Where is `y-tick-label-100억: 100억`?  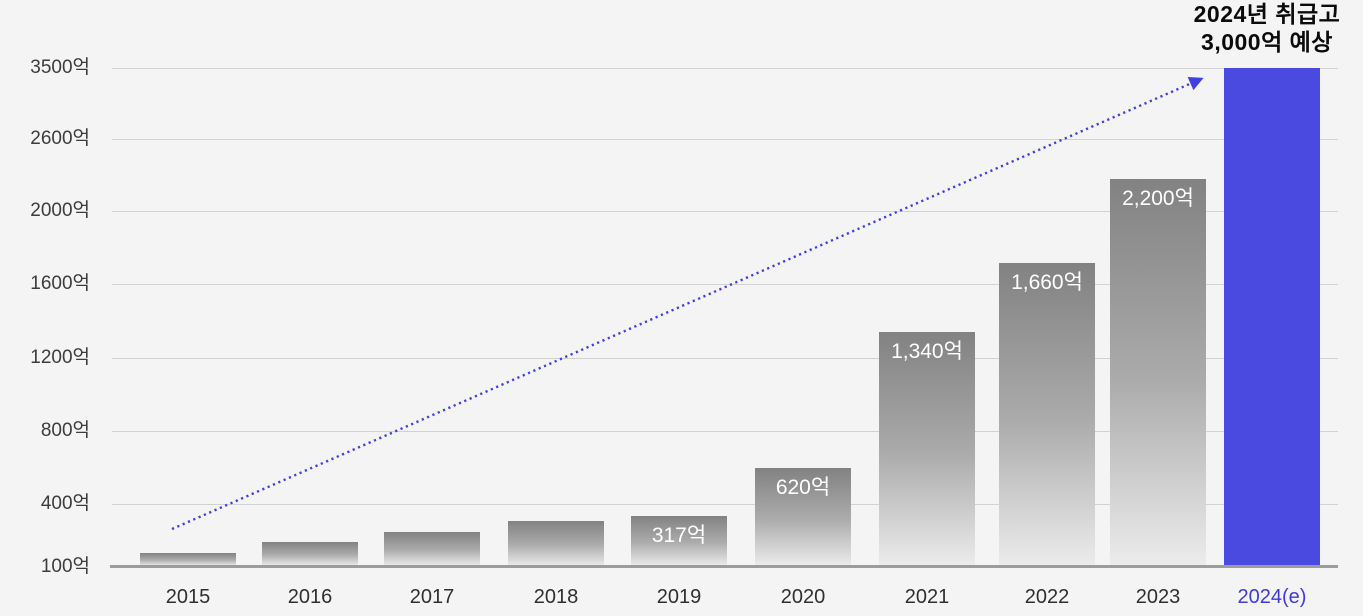 y-tick-label-100억: 100억 is located at coordinates (65, 566).